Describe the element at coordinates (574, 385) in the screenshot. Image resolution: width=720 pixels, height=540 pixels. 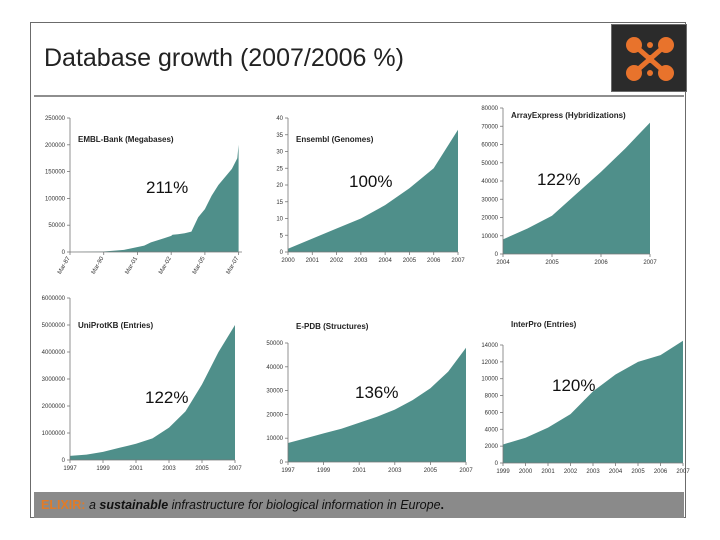
I see `growth-label-interpro: 120%` at that location.